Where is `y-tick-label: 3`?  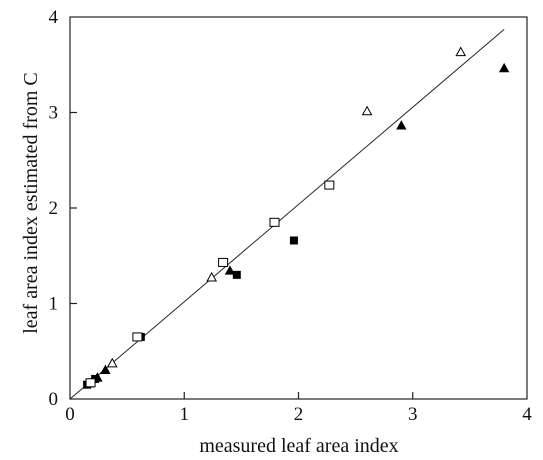
y-tick-label: 3 is located at coordinates (54, 113).